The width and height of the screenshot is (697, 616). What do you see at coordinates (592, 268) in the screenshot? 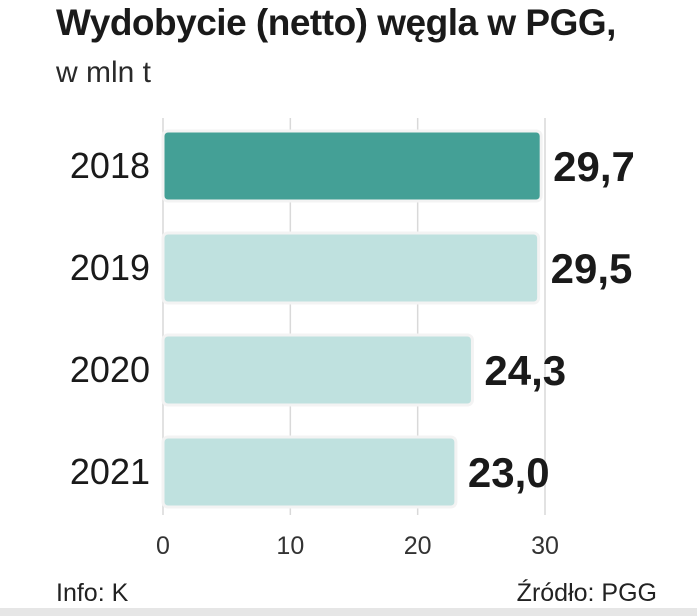
I see `data-label: 29,5` at bounding box center [592, 268].